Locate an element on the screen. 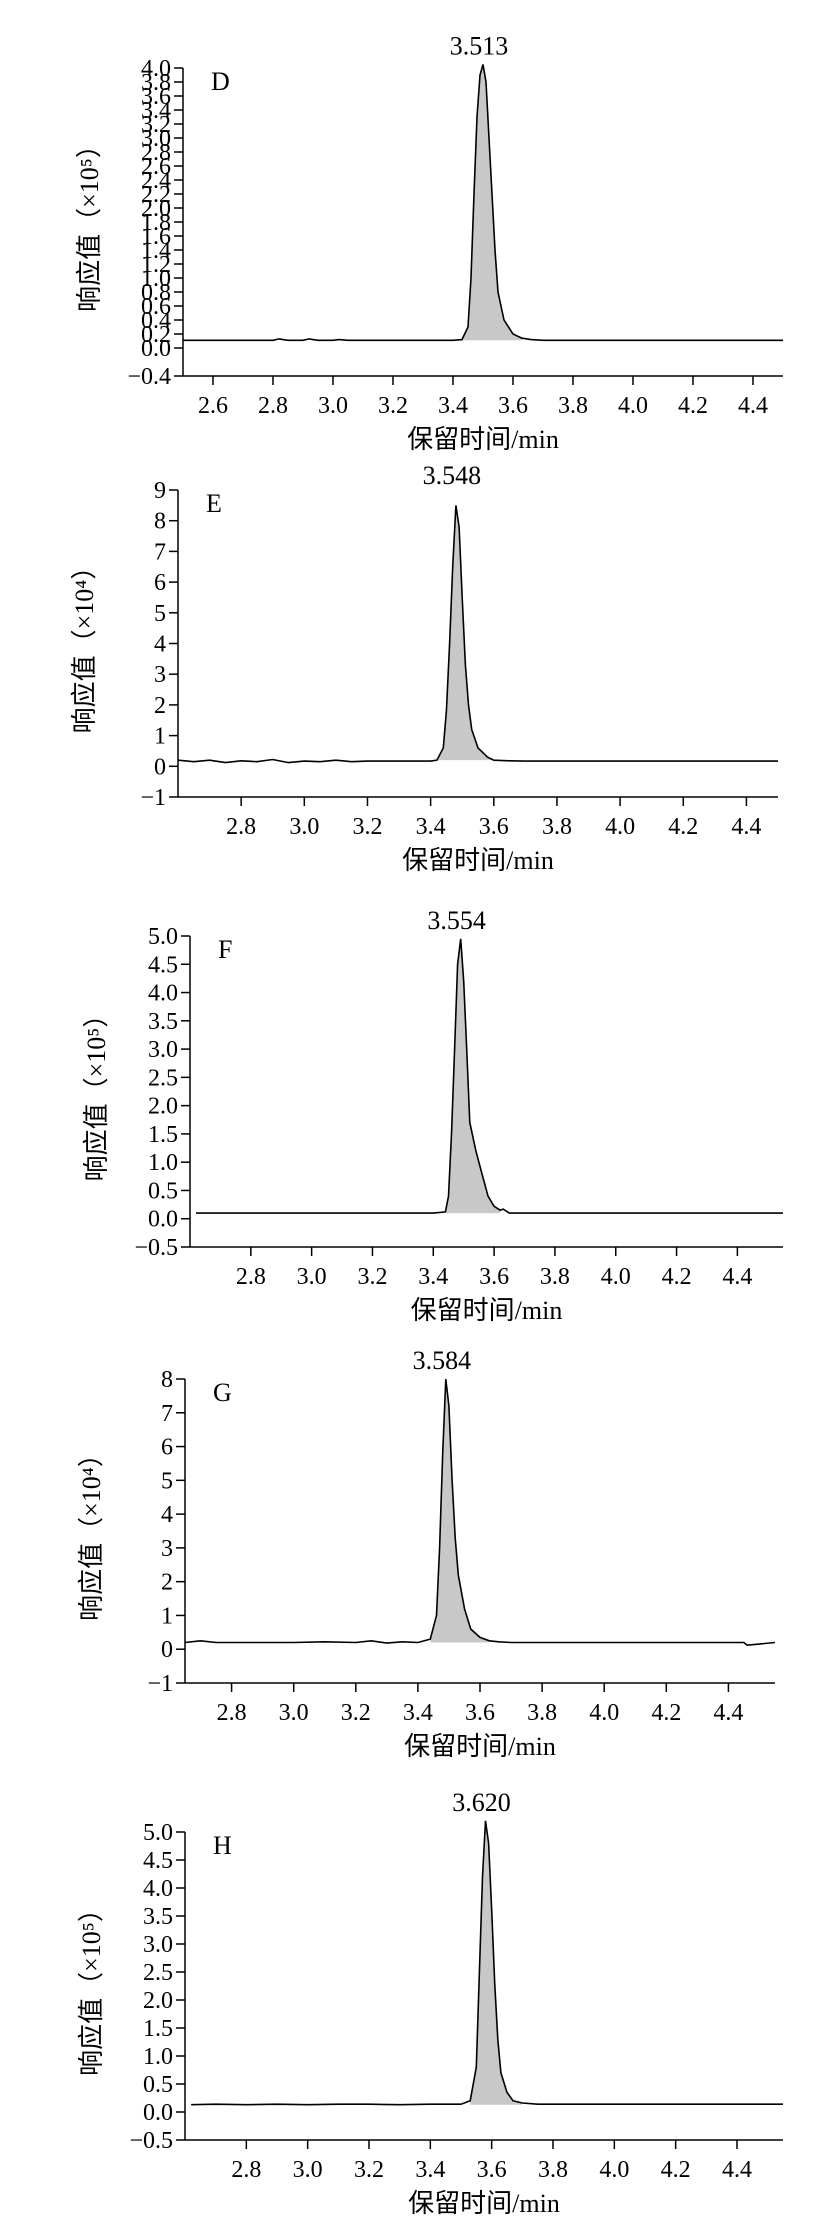 The image size is (824, 2235). peak-retention-label: 3.548 is located at coordinates (452, 475).